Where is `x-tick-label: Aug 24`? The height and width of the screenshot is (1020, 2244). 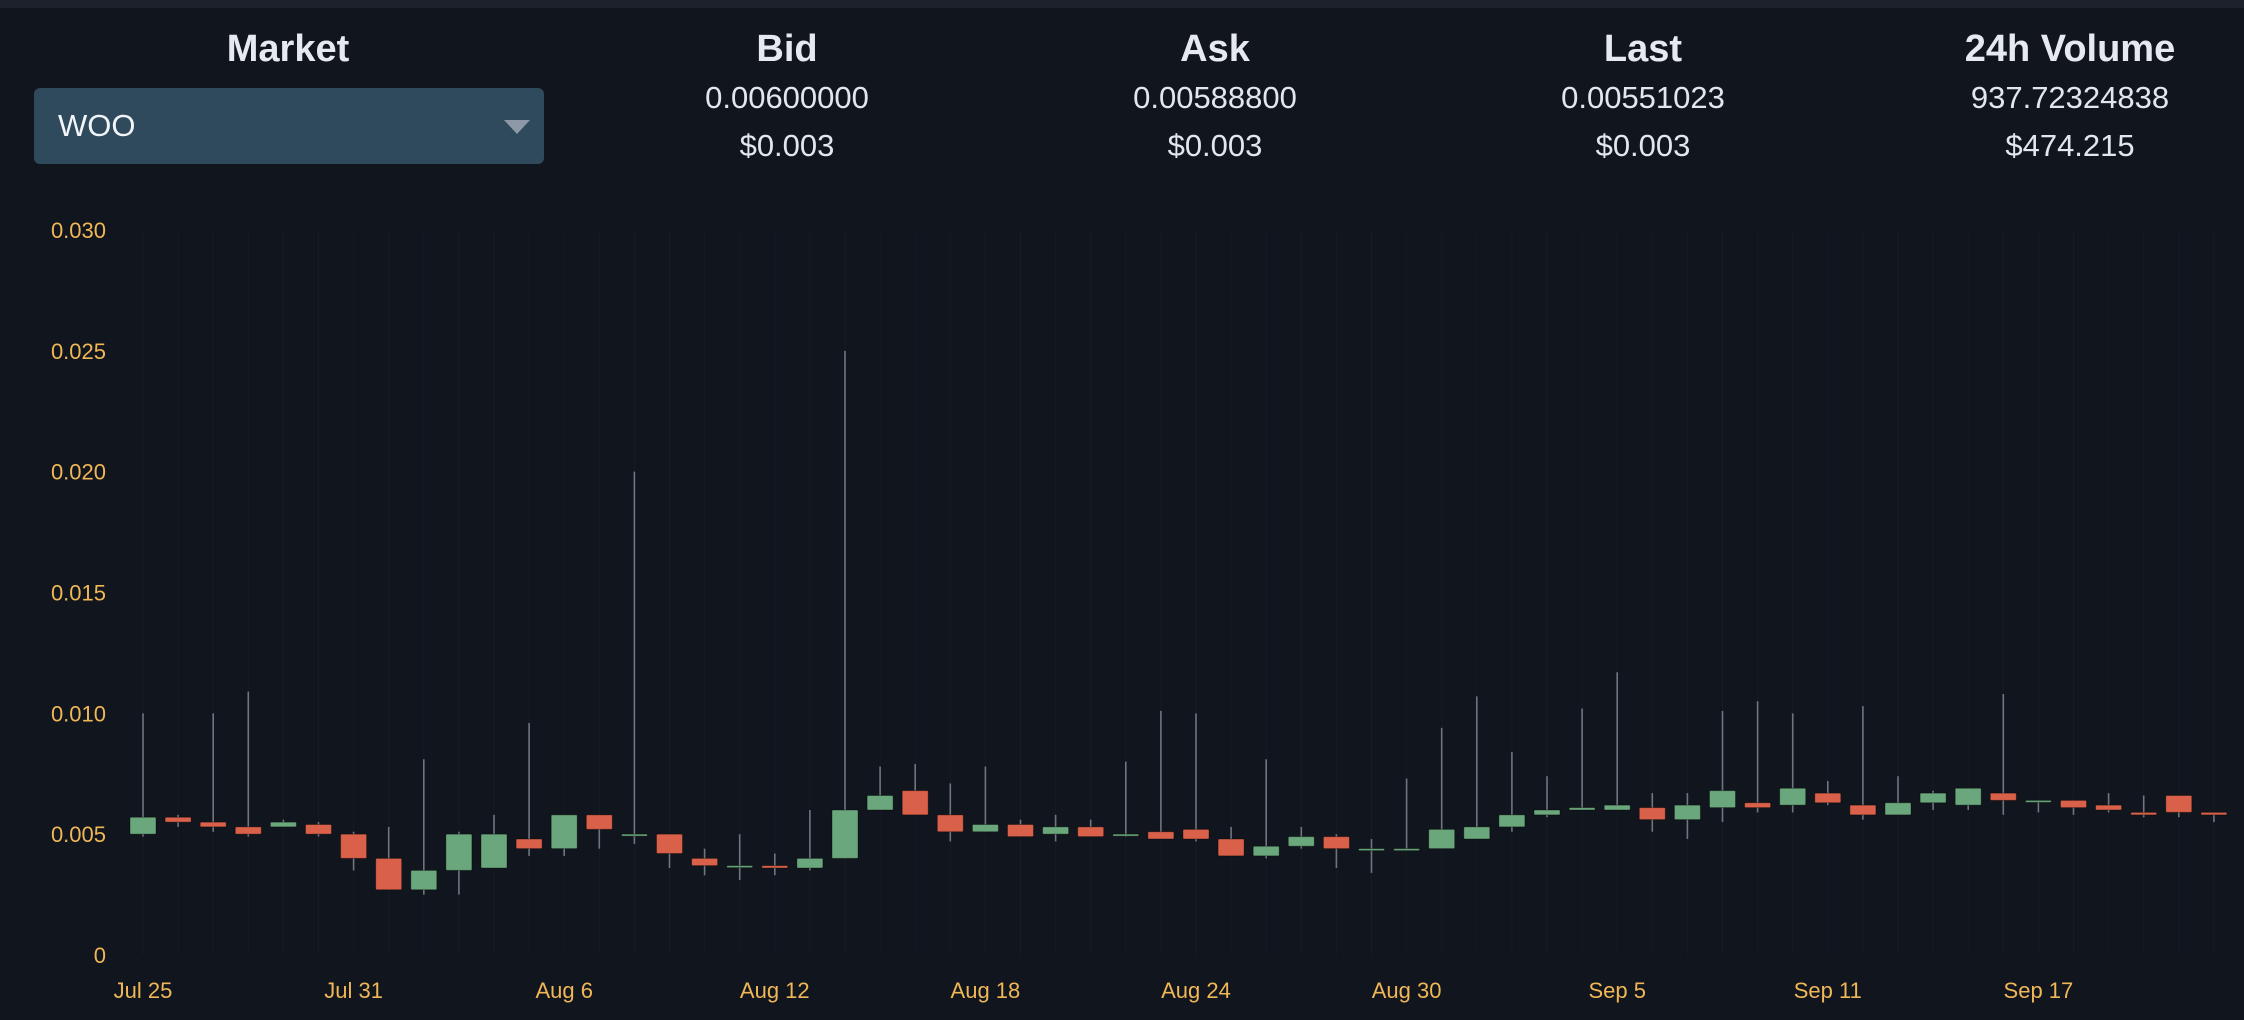 x-tick-label: Aug 24 is located at coordinates (1196, 990).